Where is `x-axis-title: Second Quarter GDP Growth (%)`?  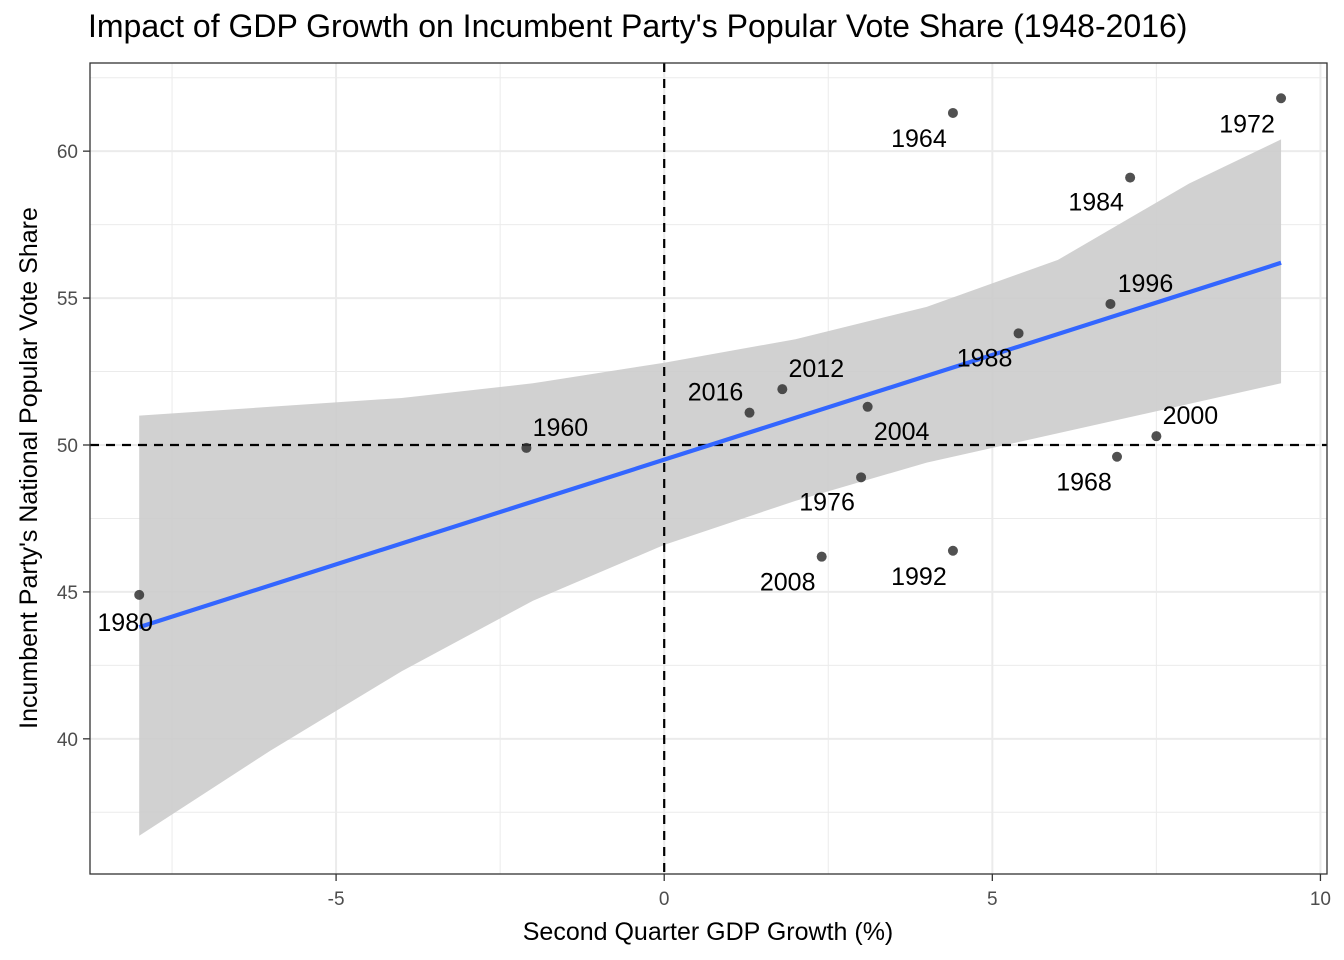 x-axis-title: Second Quarter GDP Growth (%) is located at coordinates (708, 932).